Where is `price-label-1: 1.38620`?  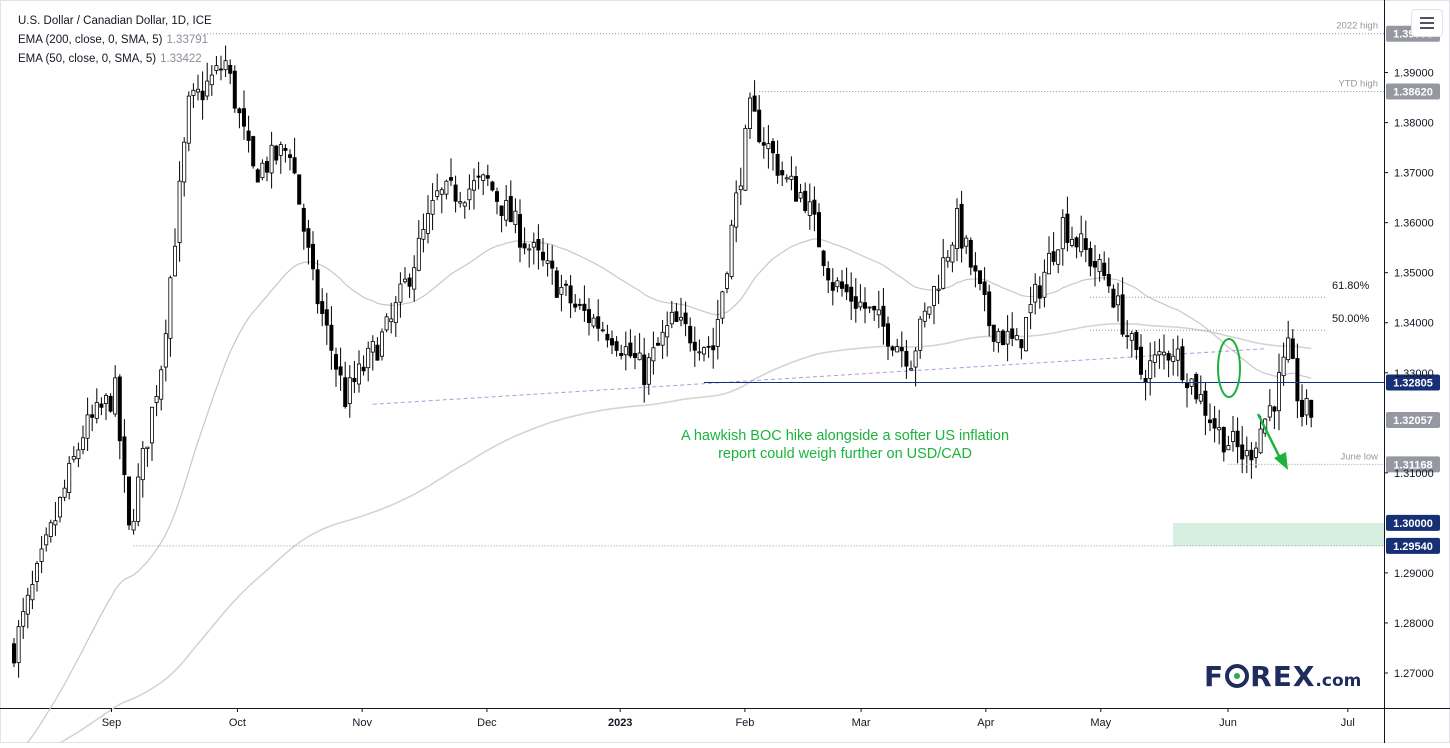
price-label-1: 1.38620 is located at coordinates (1413, 93).